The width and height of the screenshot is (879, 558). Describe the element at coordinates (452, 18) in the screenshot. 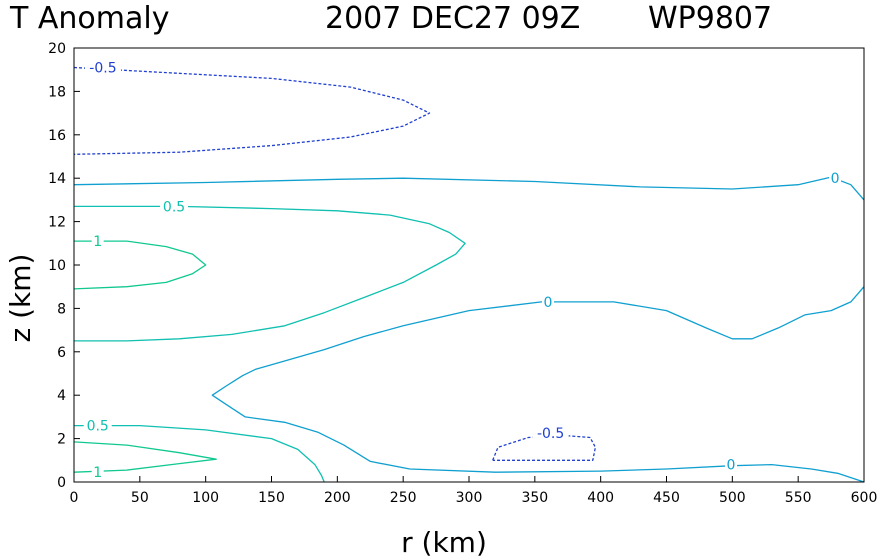

I see `title-date: 2007 DEC27 09Z` at that location.